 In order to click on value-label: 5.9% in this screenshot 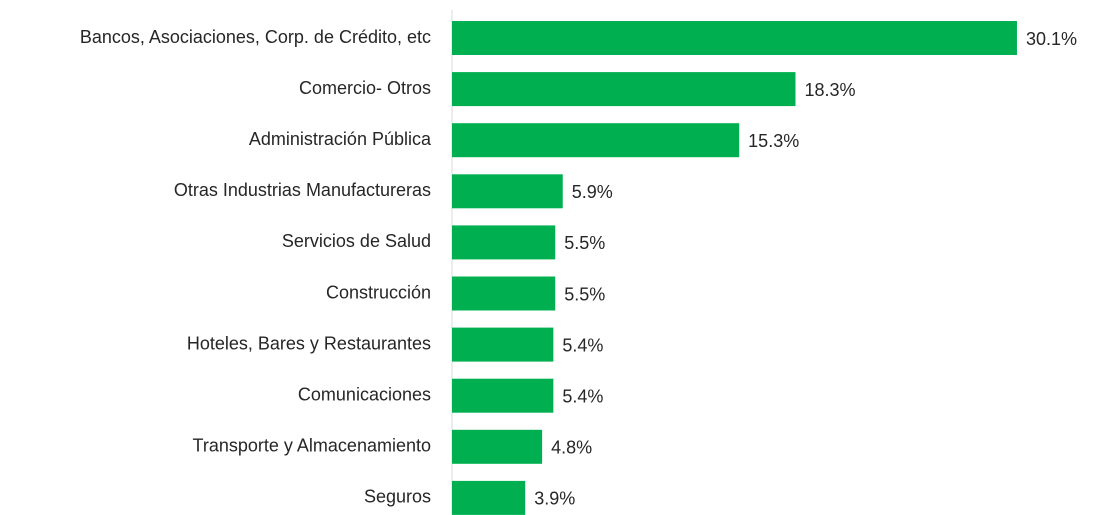, I will do `click(592, 192)`.